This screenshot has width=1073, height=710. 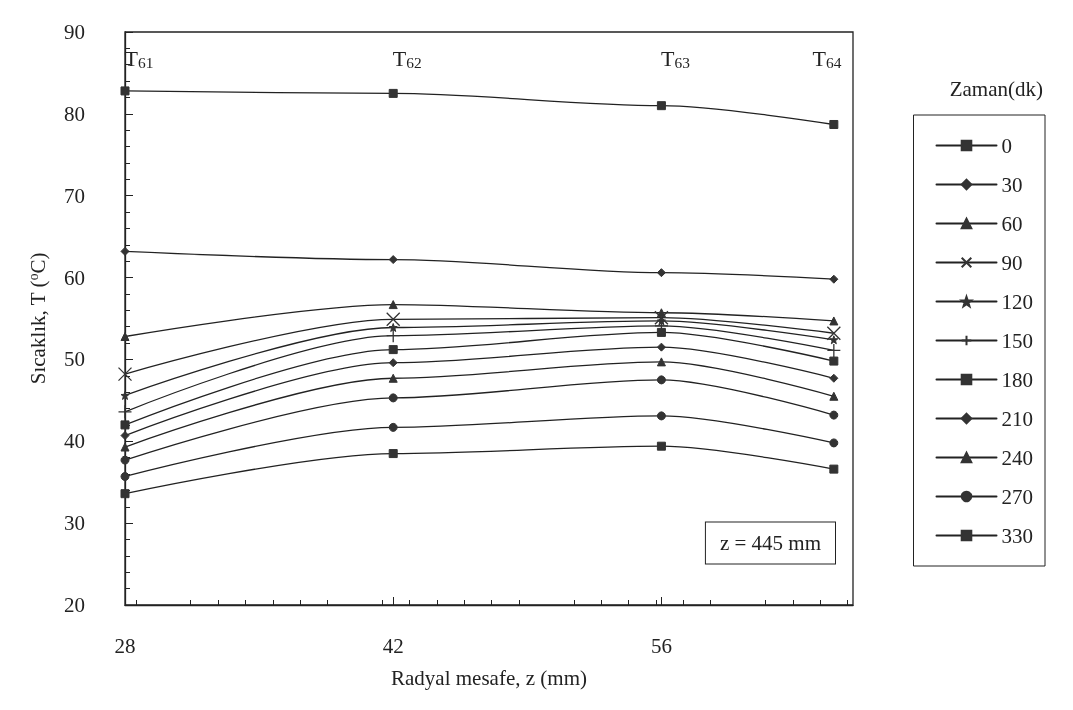 What do you see at coordinates (74, 523) in the screenshot?
I see `y-tick-label: 30` at bounding box center [74, 523].